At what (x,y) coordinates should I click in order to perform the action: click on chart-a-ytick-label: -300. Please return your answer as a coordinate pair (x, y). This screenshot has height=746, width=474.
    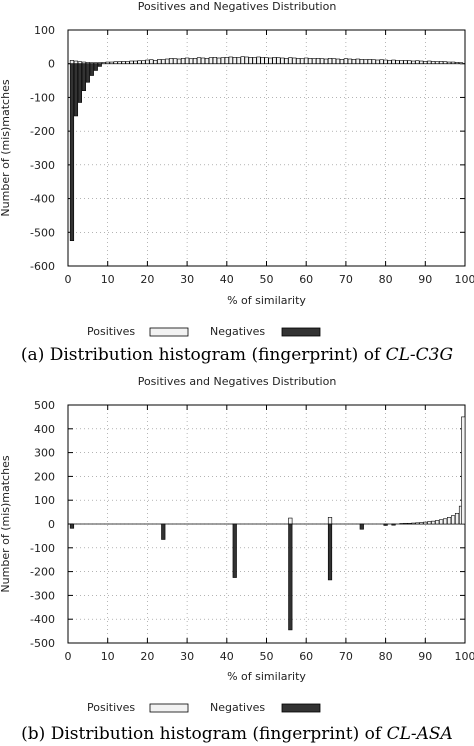
    Looking at the image, I should click on (42, 165).